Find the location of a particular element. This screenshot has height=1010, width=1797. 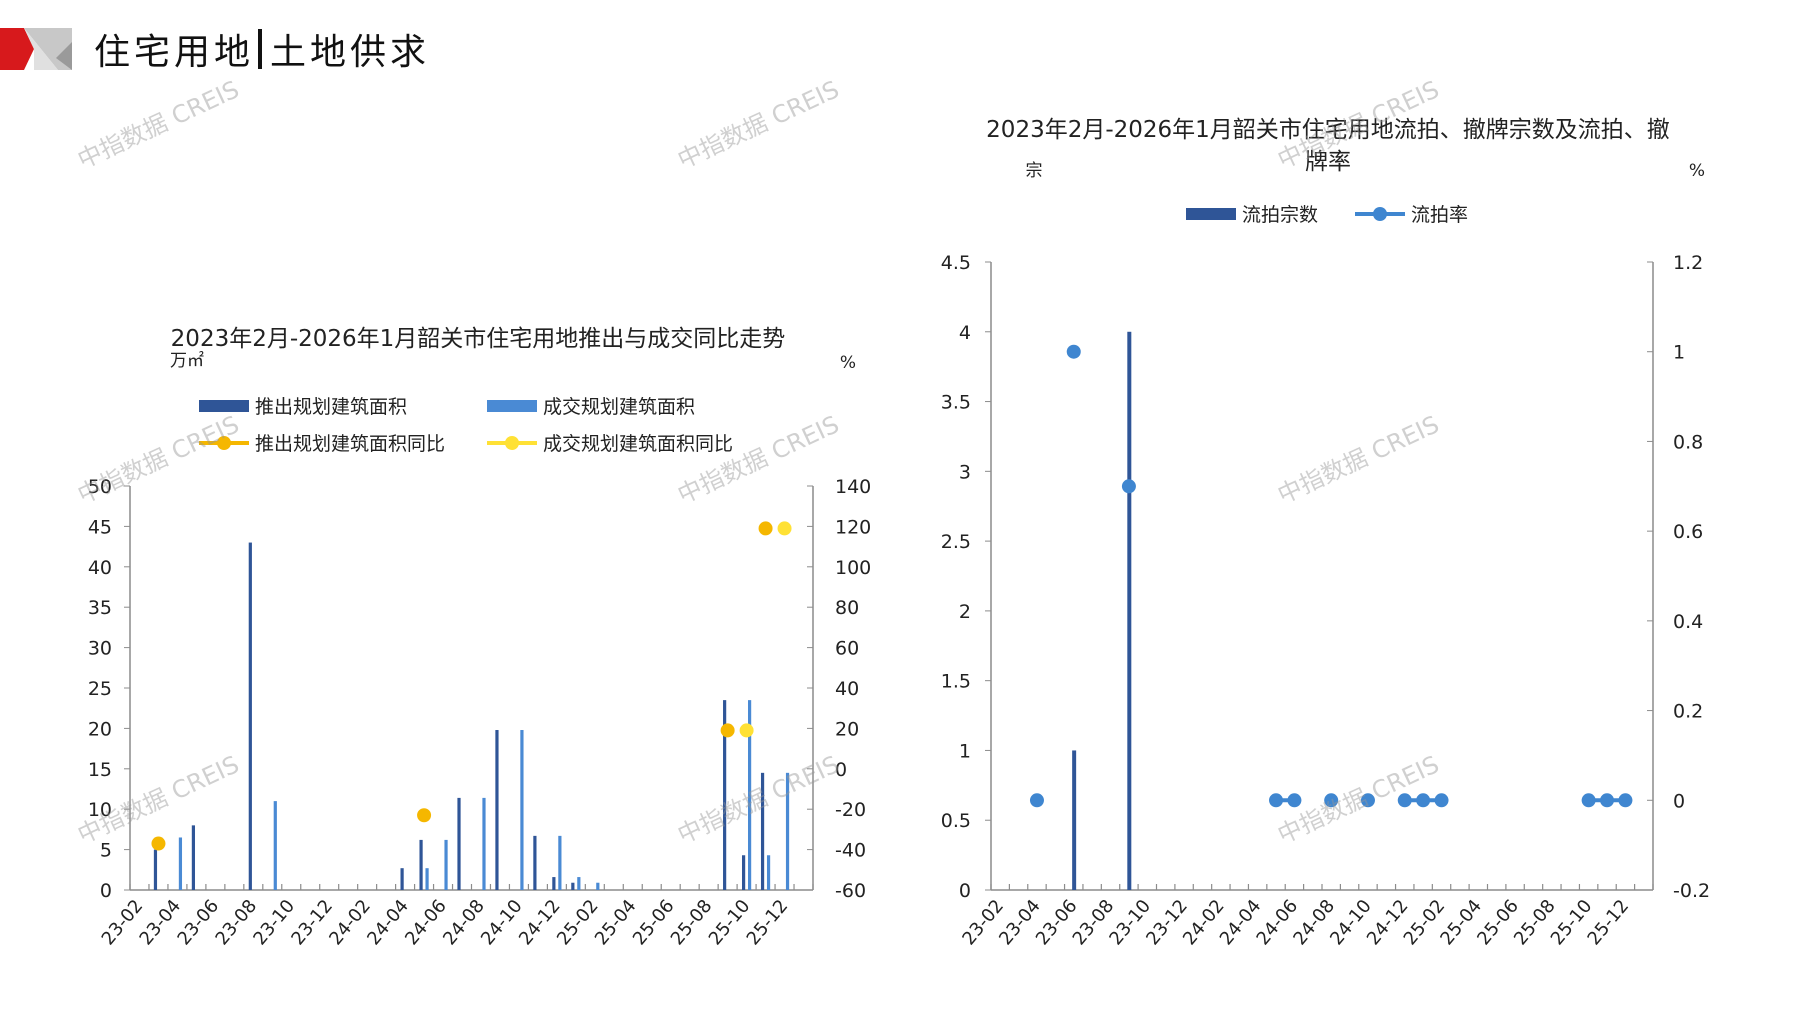

x-tick-label: 23-06 is located at coordinates (198, 923).